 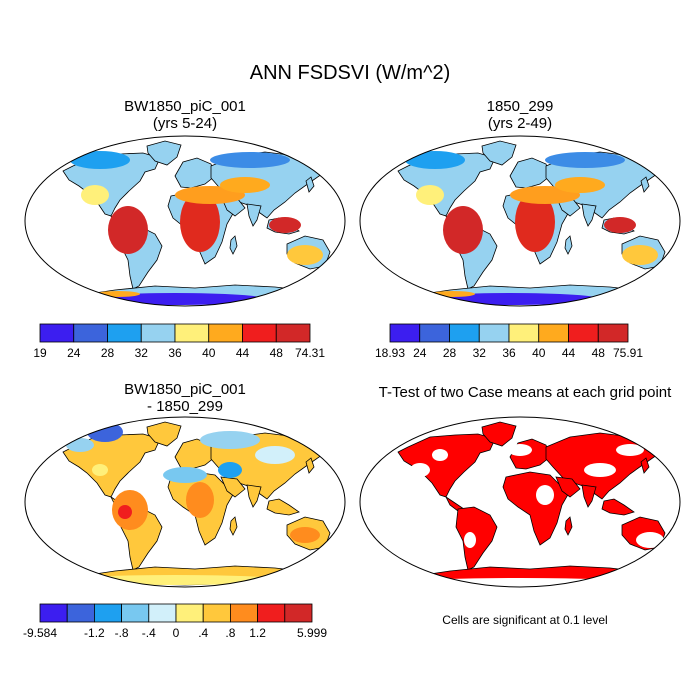 I want to click on colorbar-3-label-6: .8, so click(x=230, y=633).